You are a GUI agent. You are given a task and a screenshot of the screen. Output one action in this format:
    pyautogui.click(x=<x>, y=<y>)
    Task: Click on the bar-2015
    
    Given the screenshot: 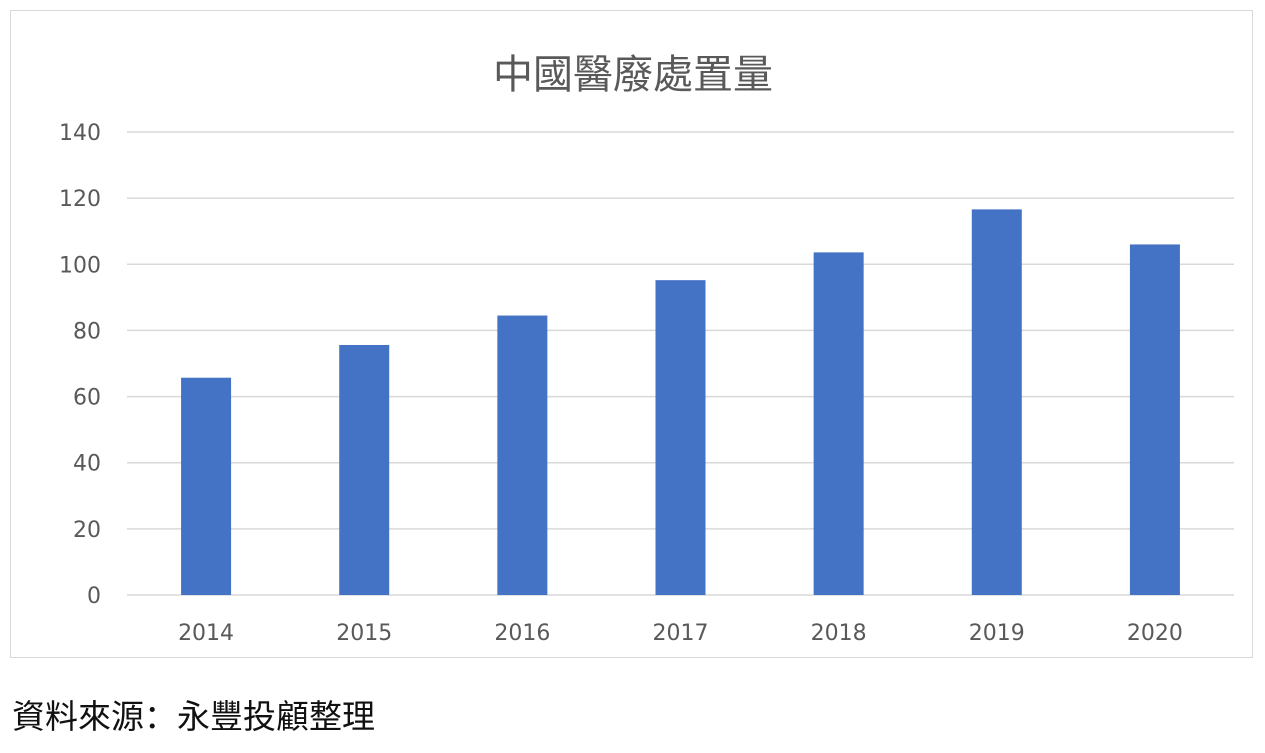 What is the action you would take?
    pyautogui.click(x=364, y=469)
    